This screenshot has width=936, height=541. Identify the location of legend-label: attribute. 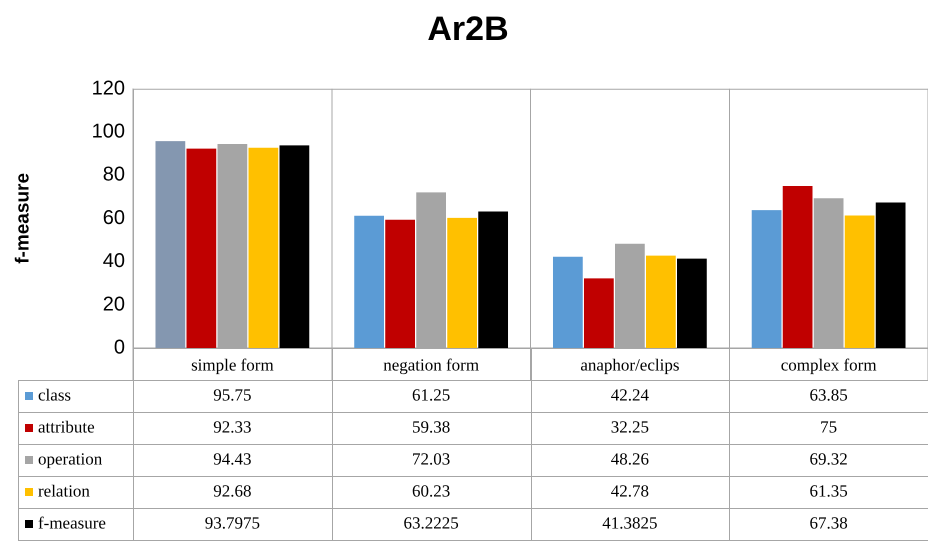
(66, 426).